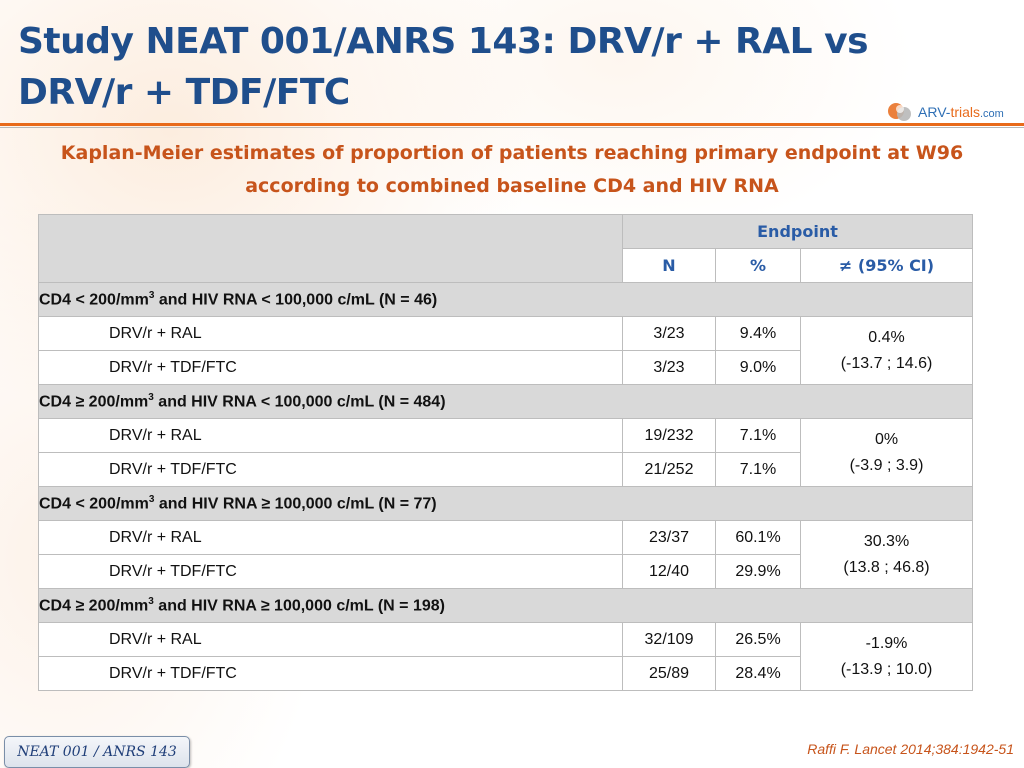 Image resolution: width=1024 pixels, height=768 pixels. What do you see at coordinates (910, 749) in the screenshot?
I see `citation: Raffi F. Lancet 2014;384:1942-51` at bounding box center [910, 749].